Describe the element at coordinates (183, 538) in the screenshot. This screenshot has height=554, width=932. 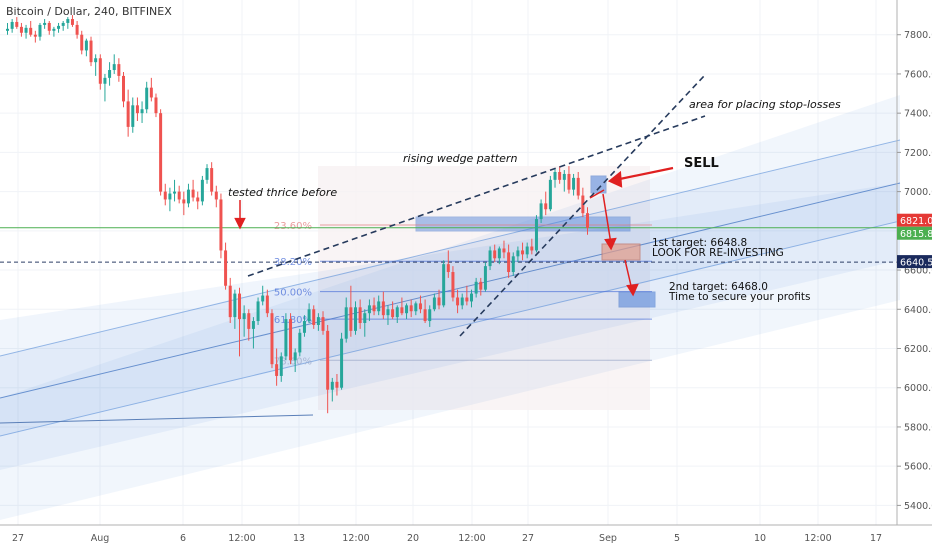
I see `time-tick-label: 6` at that location.